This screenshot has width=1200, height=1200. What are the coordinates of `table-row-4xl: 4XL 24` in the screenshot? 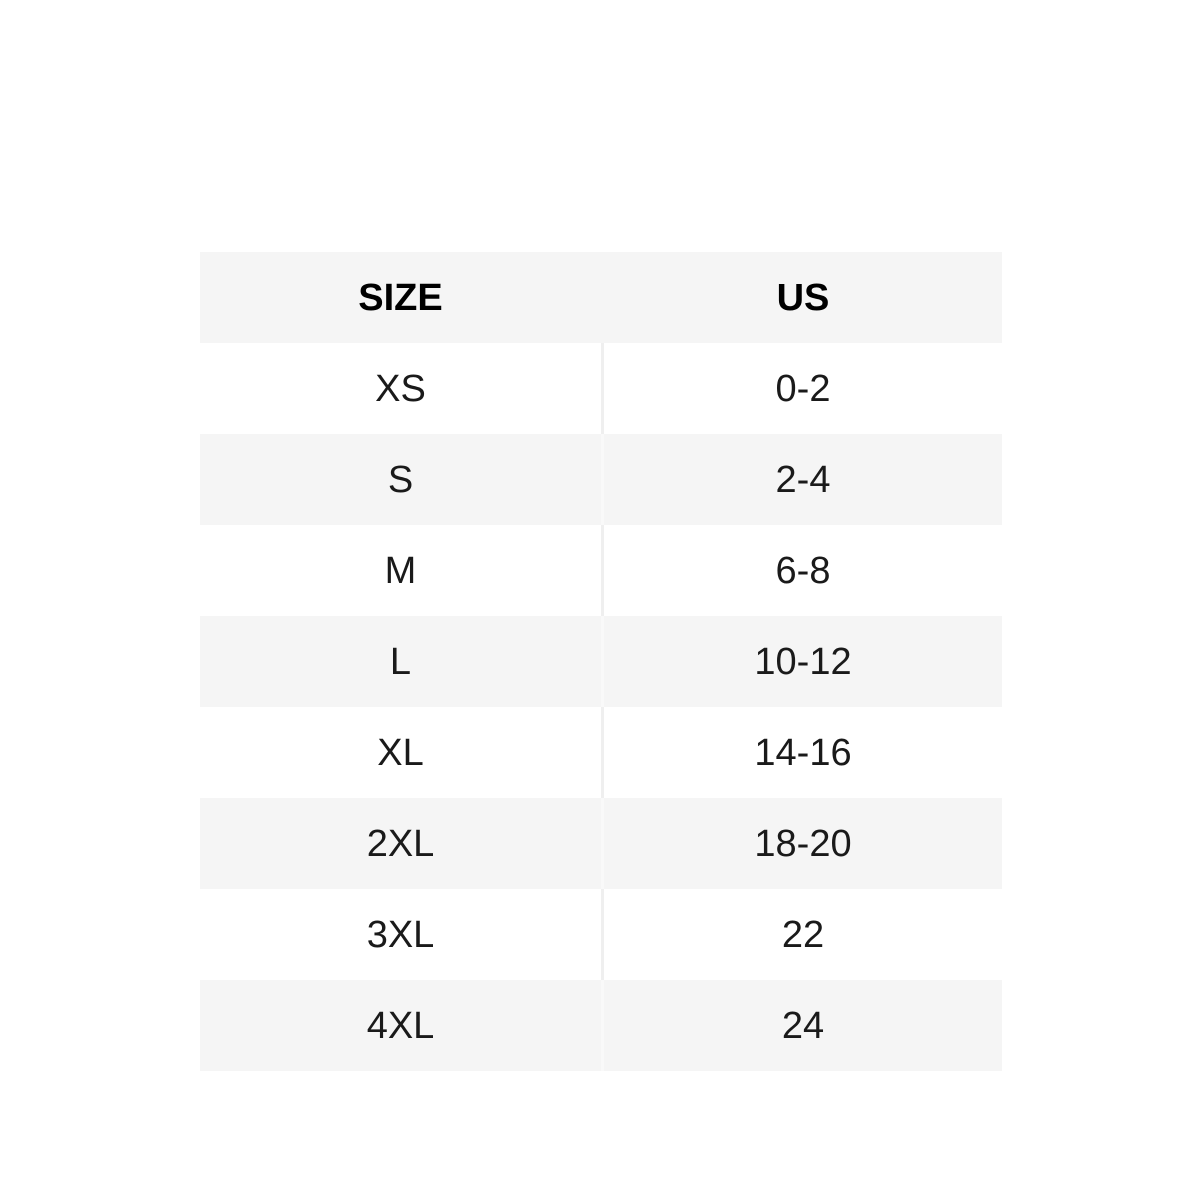 It's located at (601, 1025).